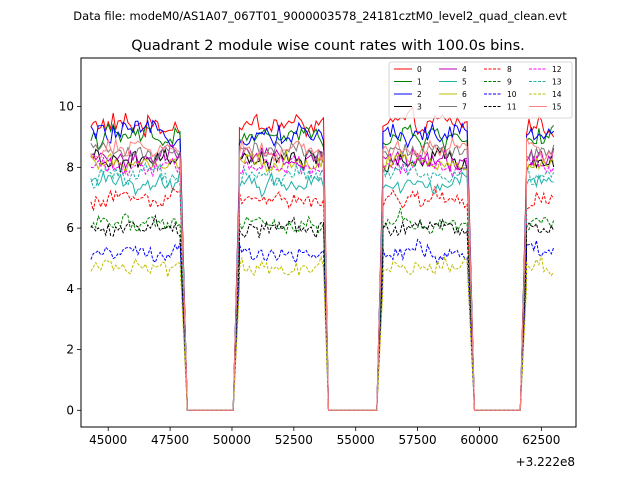 The image size is (640, 480). What do you see at coordinates (70, 258) in the screenshot?
I see `y-axis: 0 2 4 6 8 10` at bounding box center [70, 258].